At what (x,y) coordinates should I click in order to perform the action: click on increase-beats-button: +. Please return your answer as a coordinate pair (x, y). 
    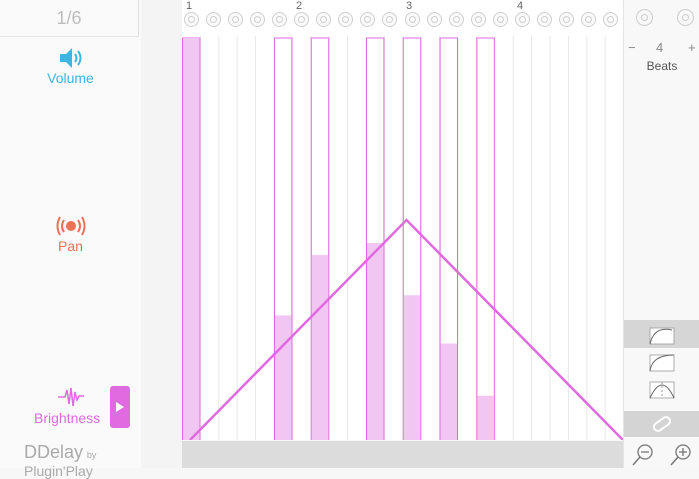
    Looking at the image, I should click on (692, 47).